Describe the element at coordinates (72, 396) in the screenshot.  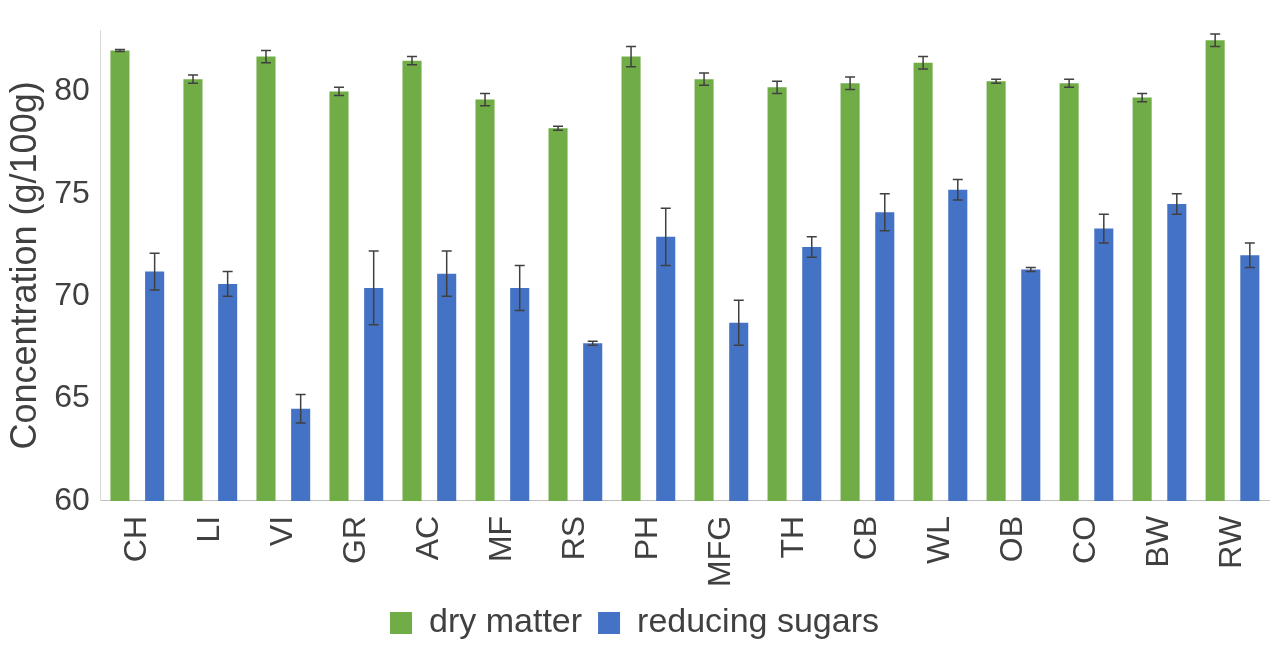
I see `y-tick-label: 65` at that location.